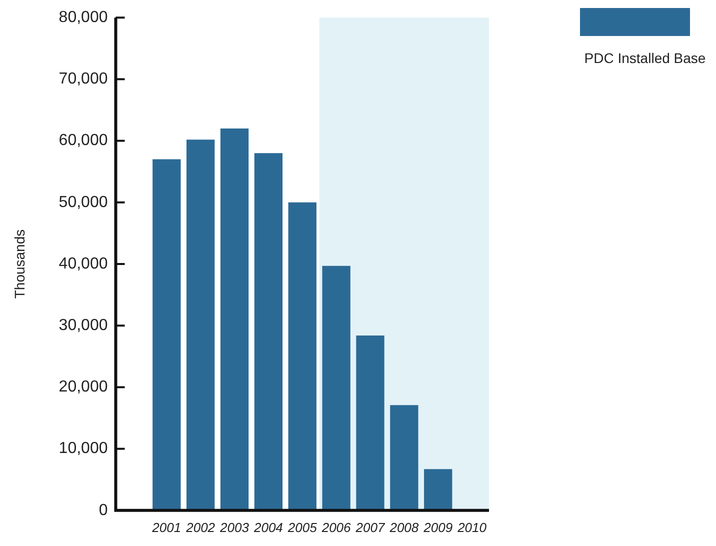 This screenshot has height=546, width=716. What do you see at coordinates (83, 263) in the screenshot?
I see `y-tick-label: 40,000` at bounding box center [83, 263].